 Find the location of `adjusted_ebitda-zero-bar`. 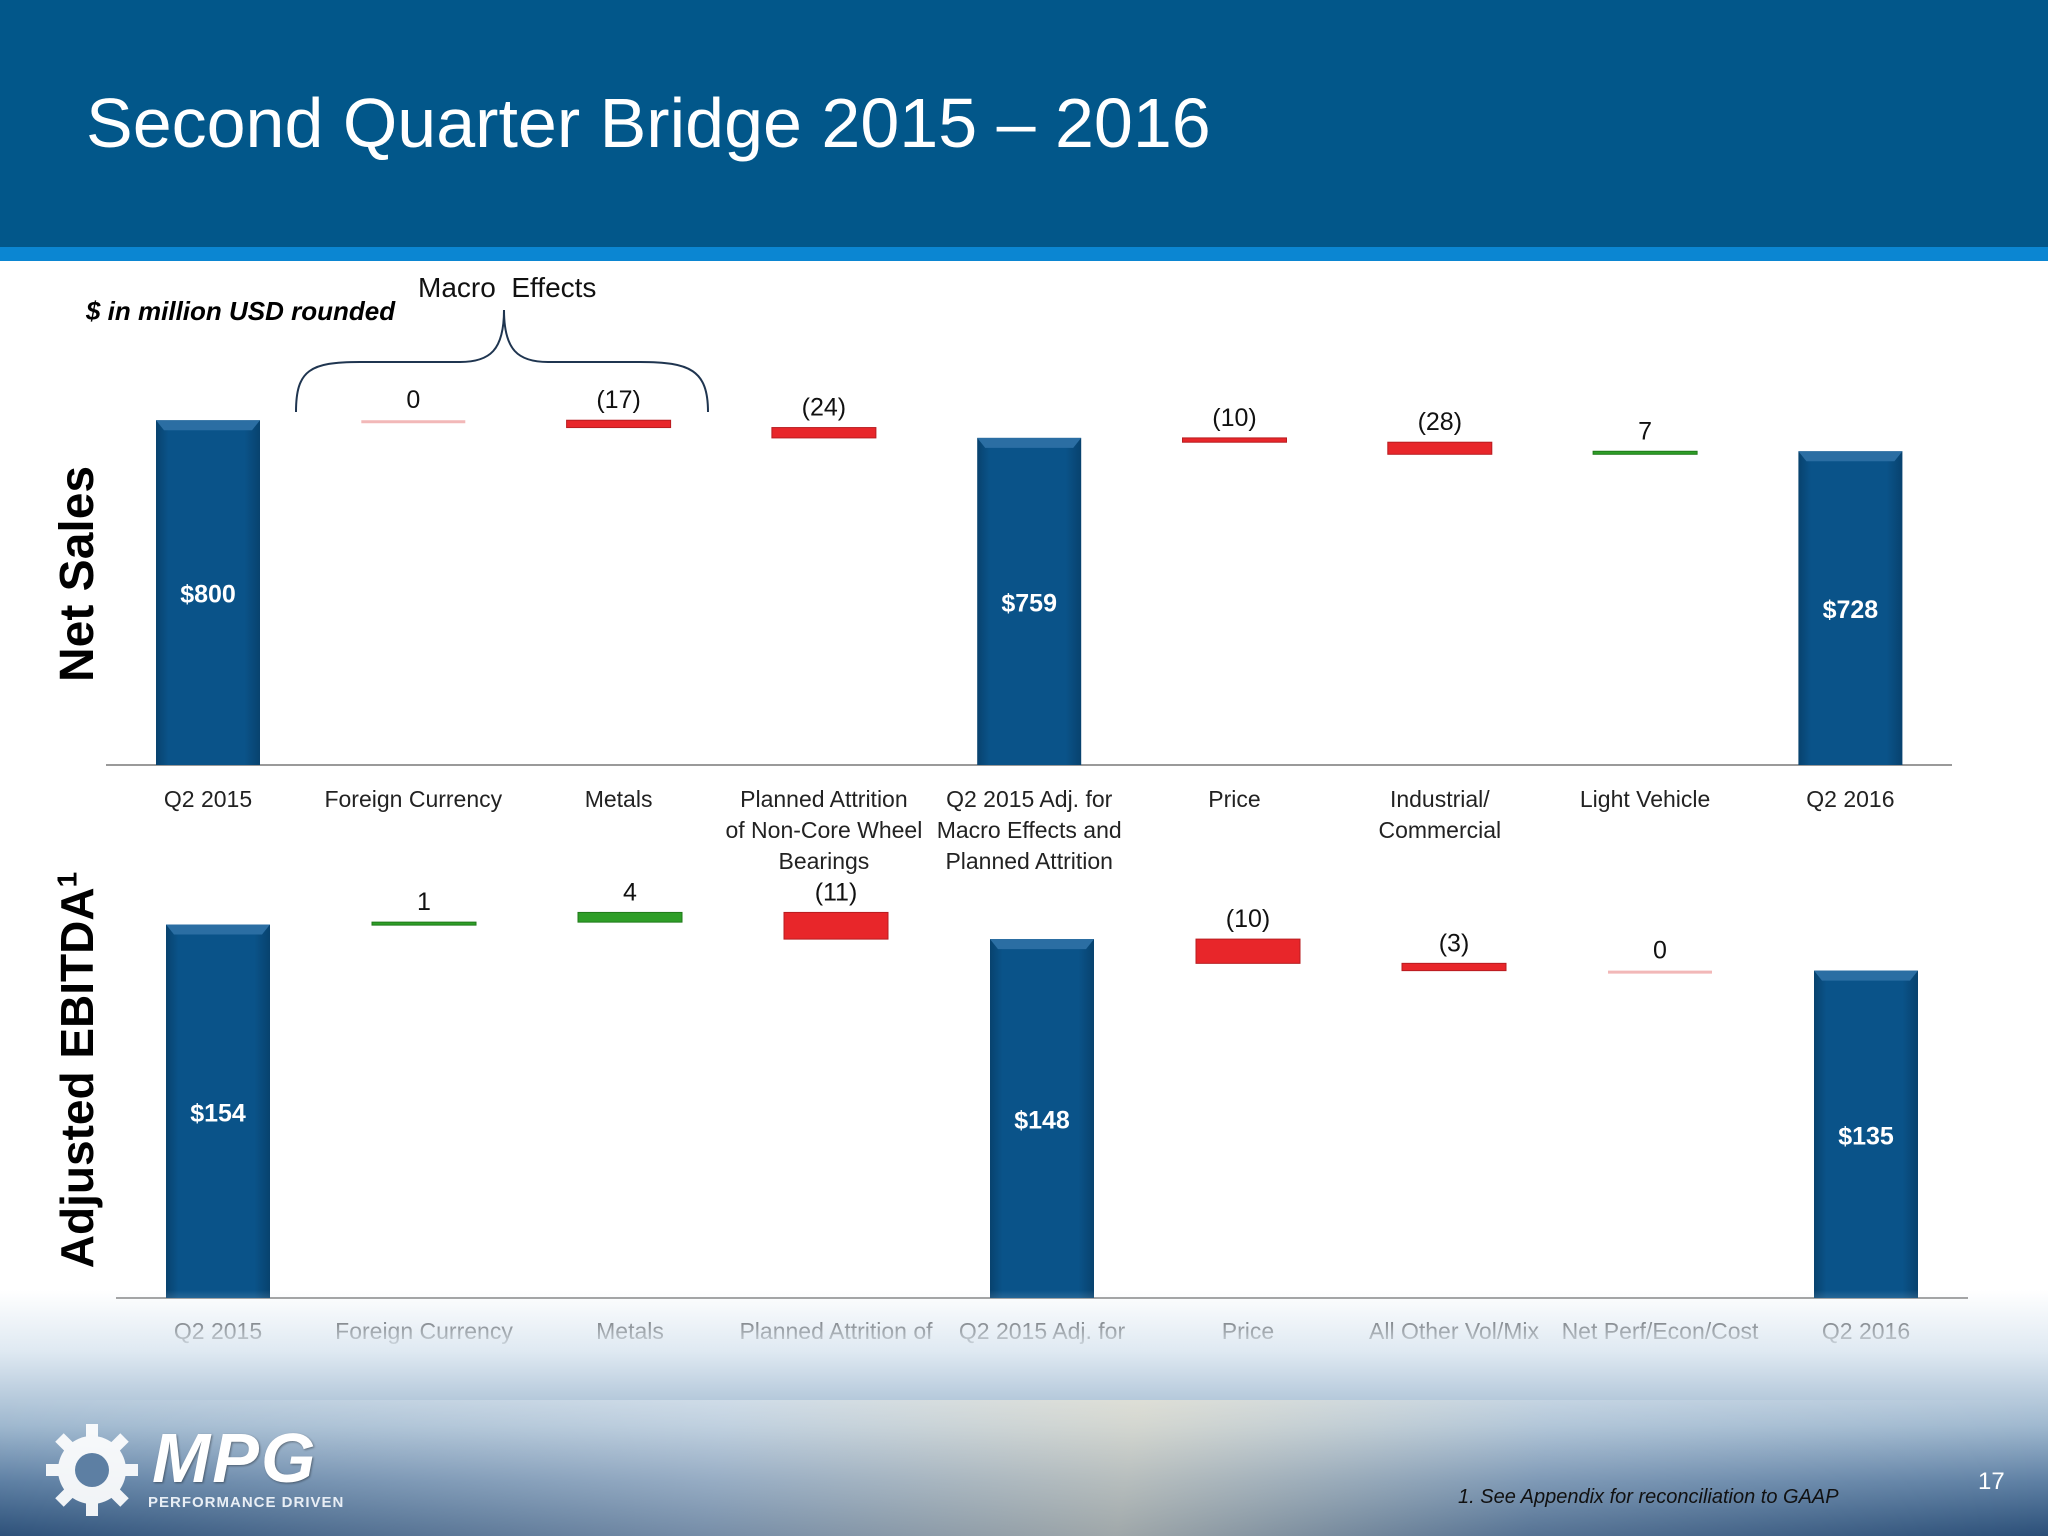

adjusted_ebitda-zero-bar is located at coordinates (1660, 972).